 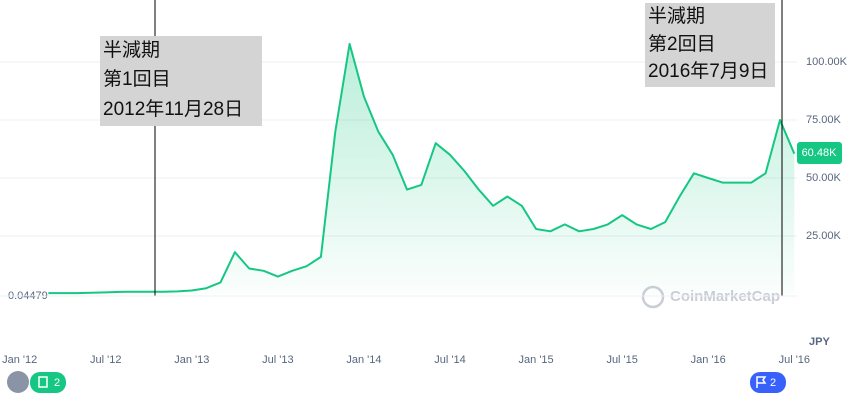 I want to click on y-tick-label: 50.00K, so click(x=824, y=178).